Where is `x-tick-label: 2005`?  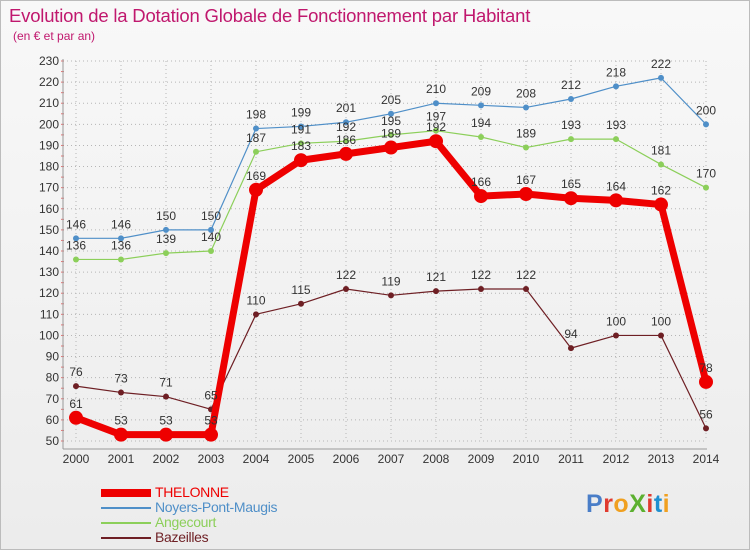
x-tick-label: 2005 is located at coordinates (301, 459).